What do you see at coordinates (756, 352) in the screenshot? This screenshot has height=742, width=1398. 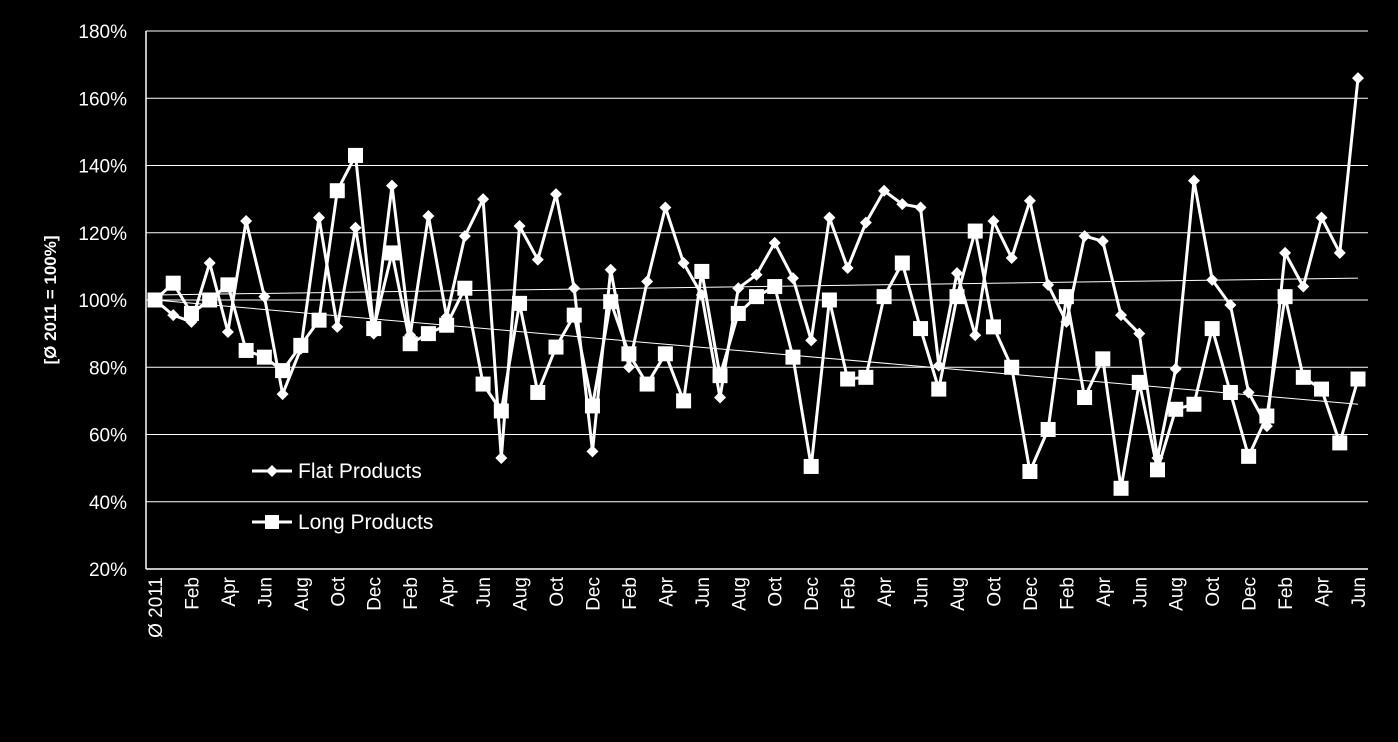 I see `trendline` at bounding box center [756, 352].